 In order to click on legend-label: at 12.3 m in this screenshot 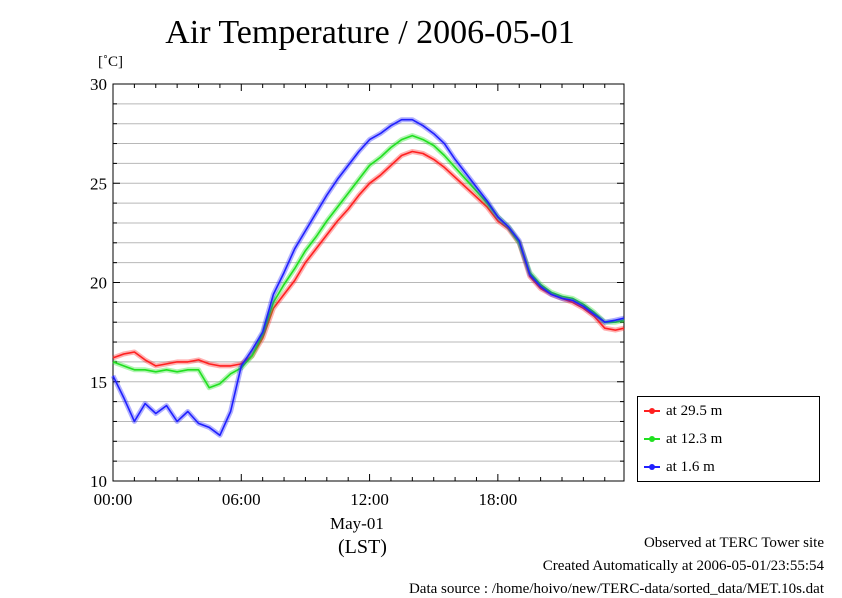, I will do `click(694, 438)`.